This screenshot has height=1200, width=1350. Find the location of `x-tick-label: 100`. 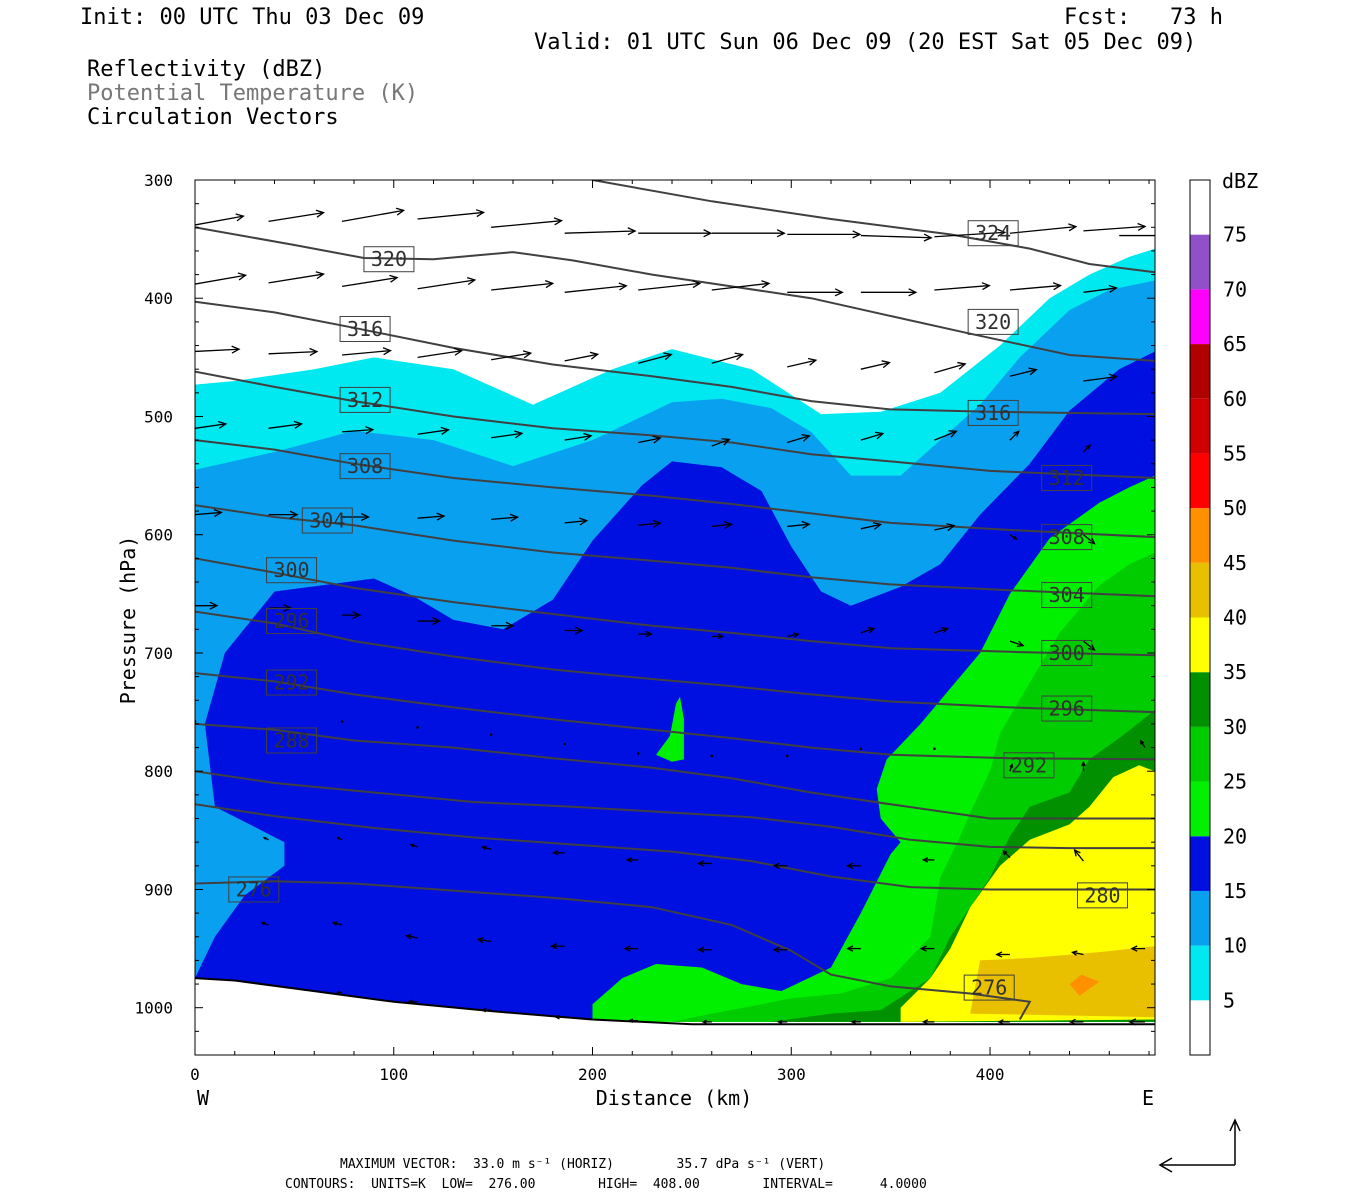

x-tick-label: 100 is located at coordinates (393, 1074).